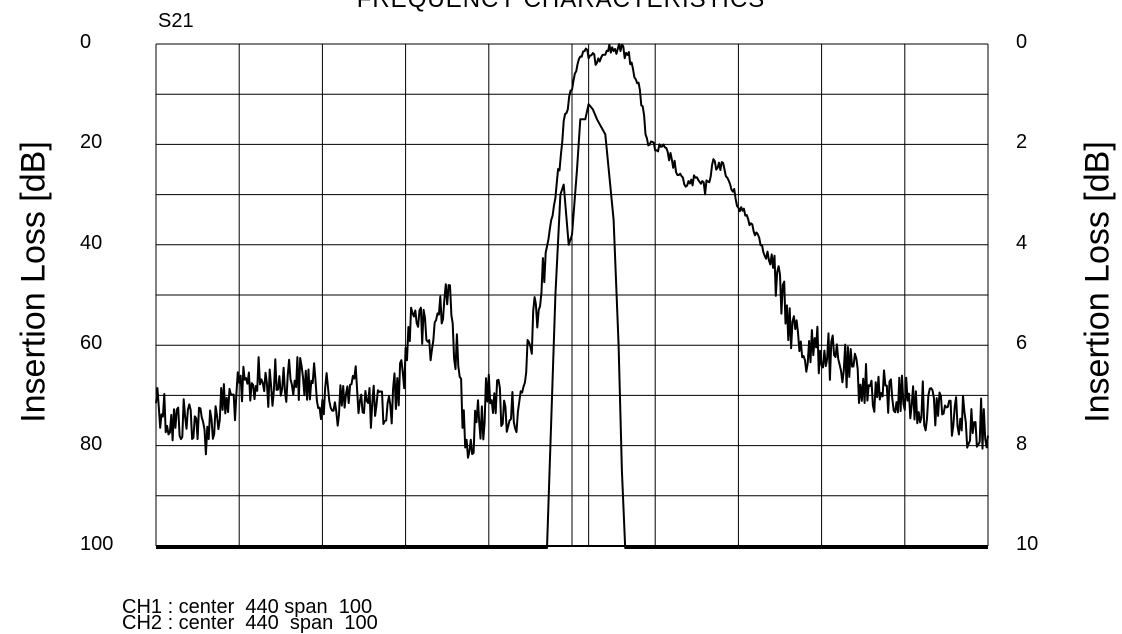 This screenshot has width=1122, height=634. What do you see at coordinates (91, 343) in the screenshot?
I see `y-tick-label-left: 60` at bounding box center [91, 343].